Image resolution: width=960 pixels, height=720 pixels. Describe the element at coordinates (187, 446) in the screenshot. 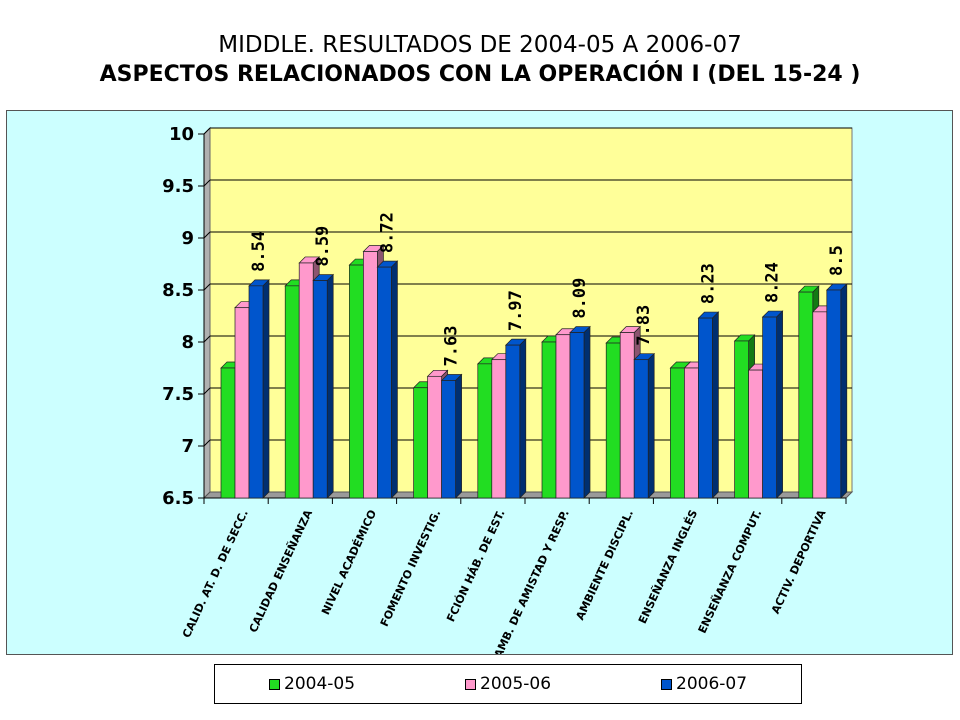

I see `y-tick-label: 7` at that location.